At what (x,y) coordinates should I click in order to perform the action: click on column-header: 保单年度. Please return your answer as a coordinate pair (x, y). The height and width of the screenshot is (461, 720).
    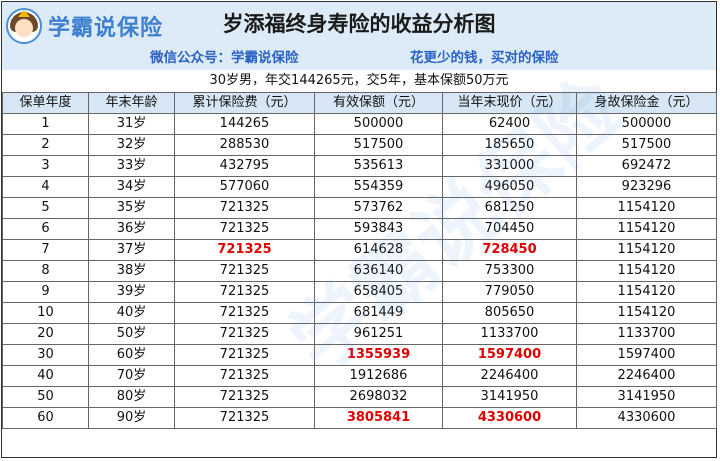
    Looking at the image, I should click on (45, 103).